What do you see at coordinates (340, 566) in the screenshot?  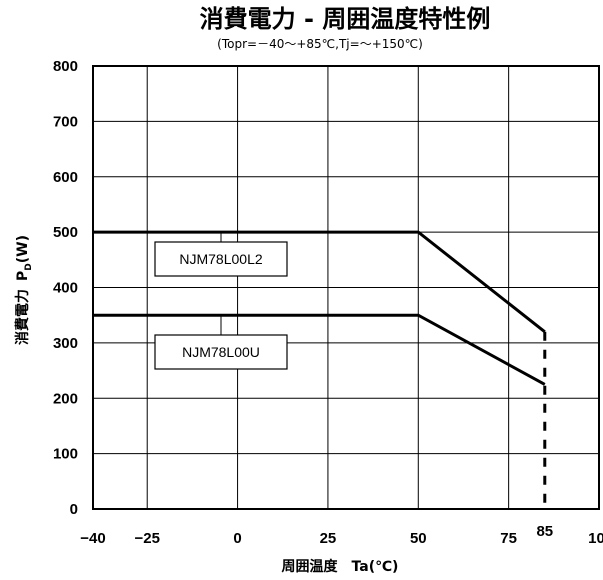 I see `x-axis-label: 周囲温度 Ta(℃)` at bounding box center [340, 566].